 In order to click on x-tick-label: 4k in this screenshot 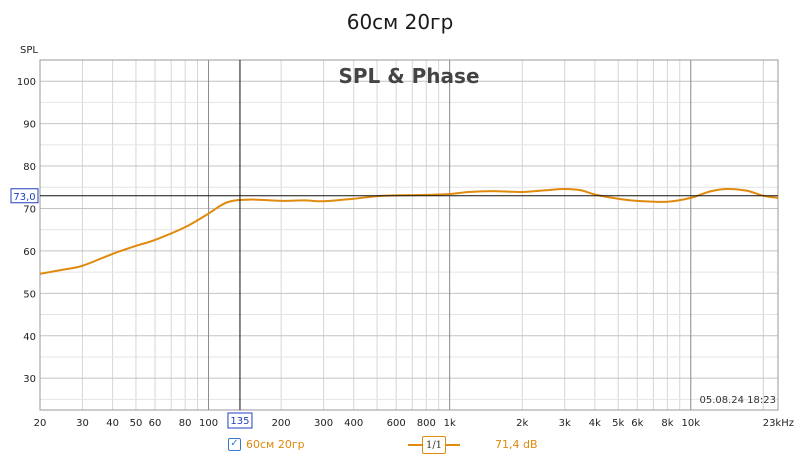, I will do `click(595, 423)`.